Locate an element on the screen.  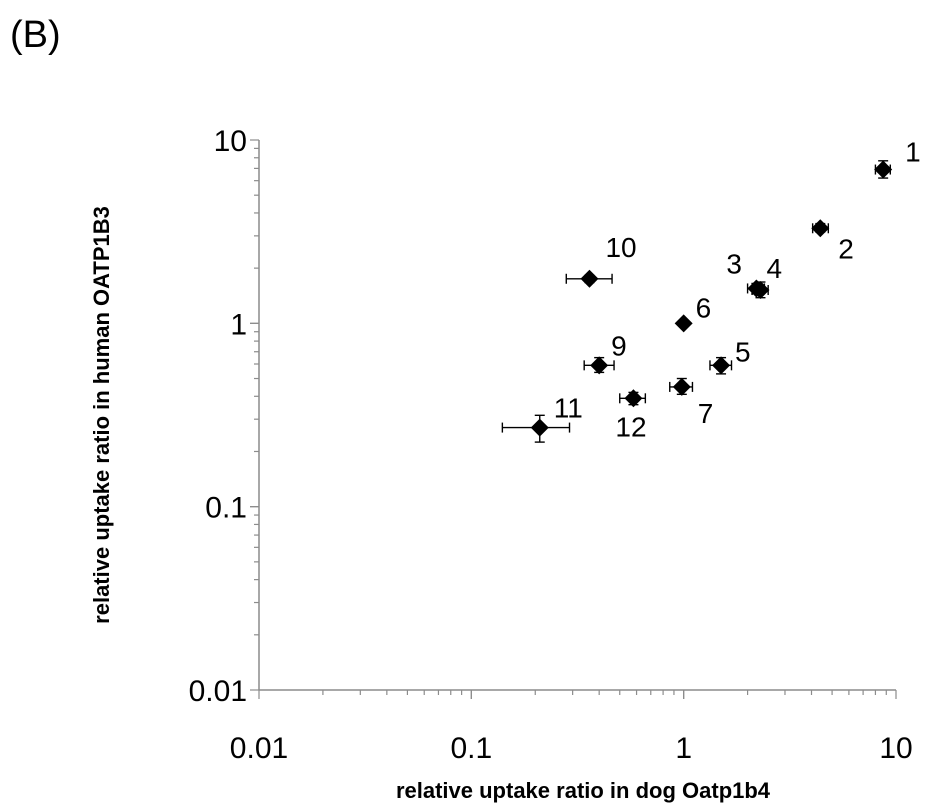
point-label-10: 10 is located at coordinates (620, 247).